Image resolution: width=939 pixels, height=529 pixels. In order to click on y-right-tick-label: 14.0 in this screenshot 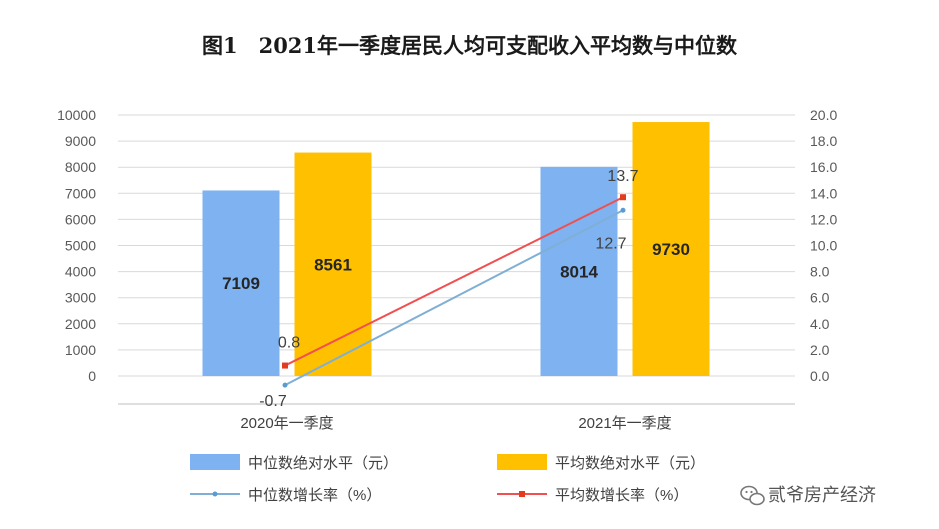, I will do `click(823, 193)`.